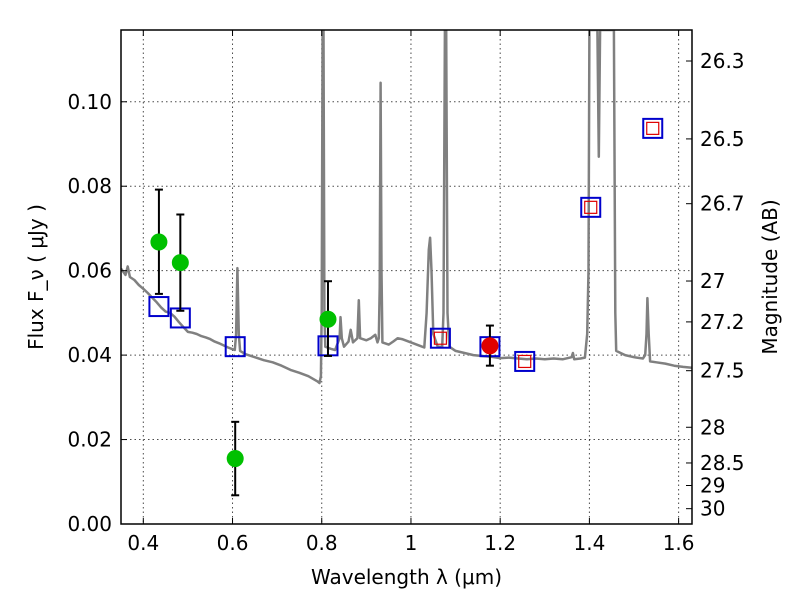  Describe the element at coordinates (722, 322) in the screenshot. I see `right-tick-label: 27.2` at that location.